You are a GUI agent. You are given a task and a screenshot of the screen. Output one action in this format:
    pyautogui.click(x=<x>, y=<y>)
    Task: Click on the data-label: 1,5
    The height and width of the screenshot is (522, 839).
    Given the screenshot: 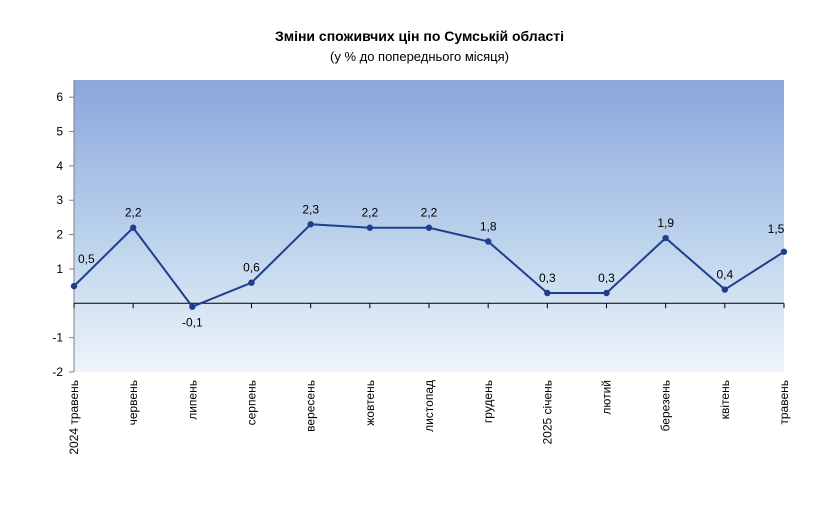 What is the action you would take?
    pyautogui.click(x=776, y=229)
    